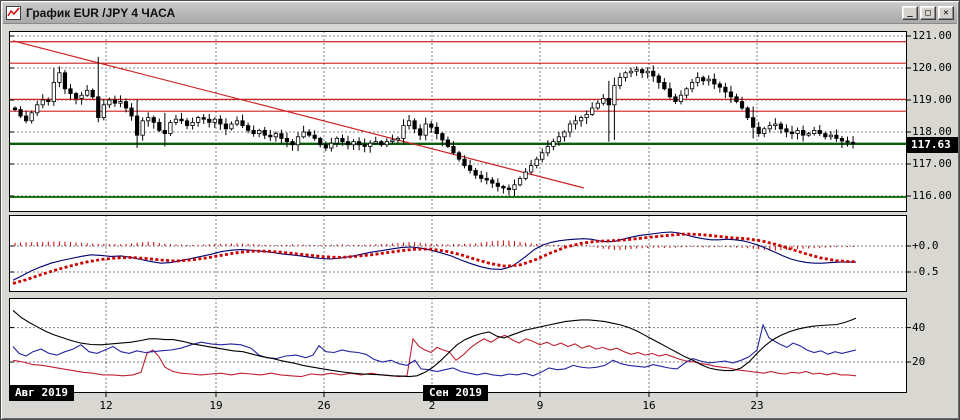 The image size is (960, 420). Describe the element at coordinates (13, 13) in the screenshot. I see `chart-icon` at that location.